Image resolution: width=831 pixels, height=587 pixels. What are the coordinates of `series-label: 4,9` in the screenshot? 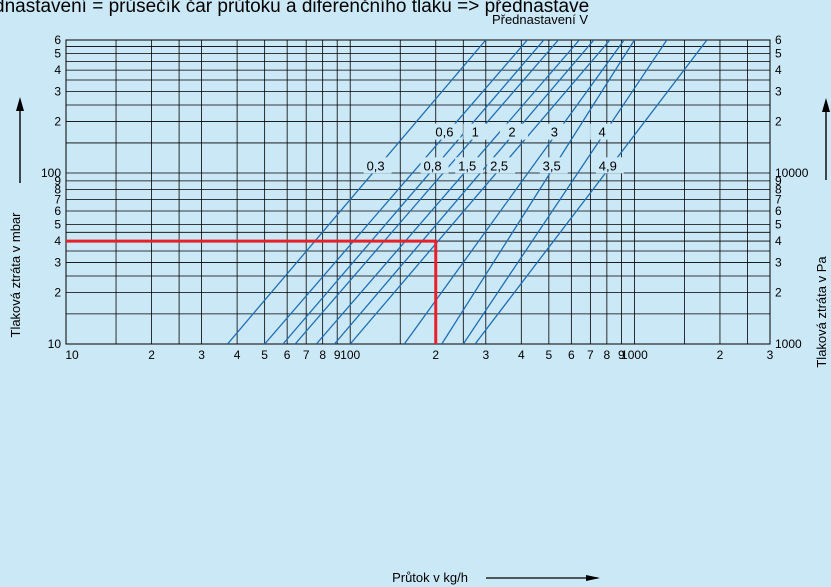 It's located at (608, 165).